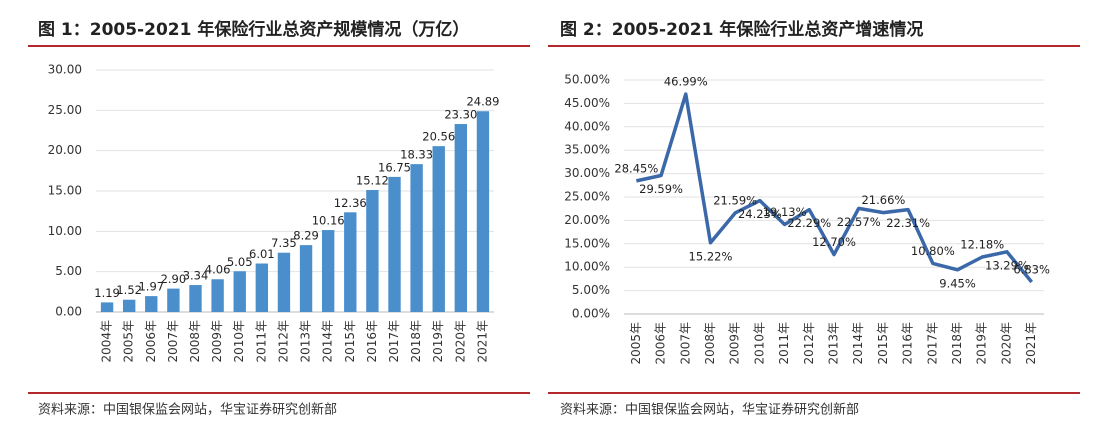 This screenshot has width=1108, height=434. What do you see at coordinates (686, 82) in the screenshot?
I see `value-label: 46.99%` at bounding box center [686, 82].